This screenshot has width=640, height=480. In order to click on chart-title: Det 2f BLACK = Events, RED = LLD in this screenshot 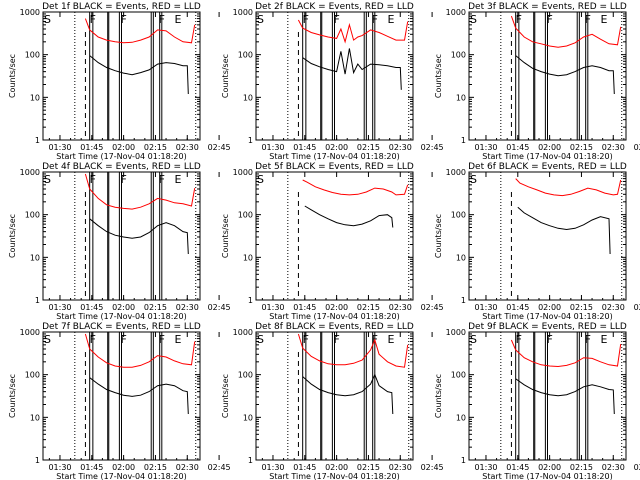, I will do `click(334, 7)`.